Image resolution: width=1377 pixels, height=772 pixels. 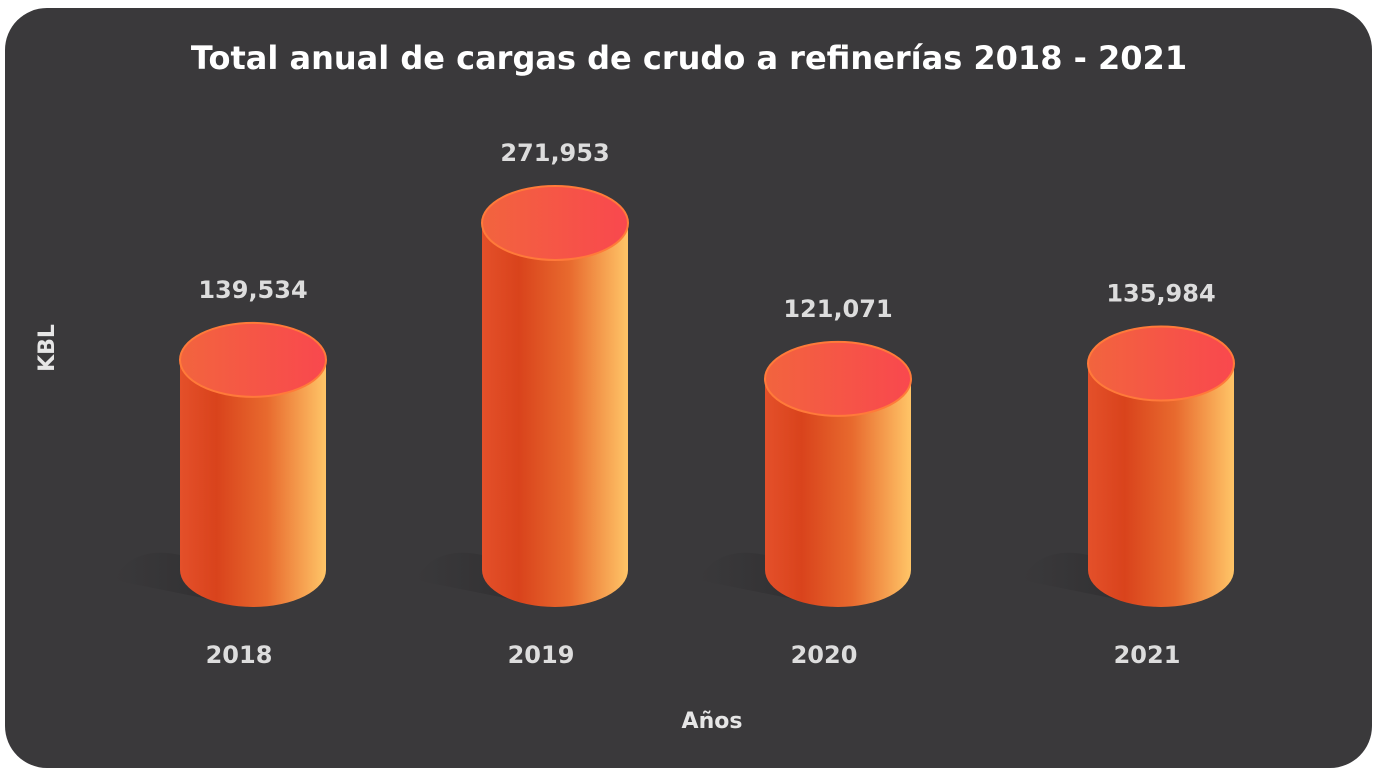 I want to click on x-tick-label: 2020, so click(x=824, y=655).